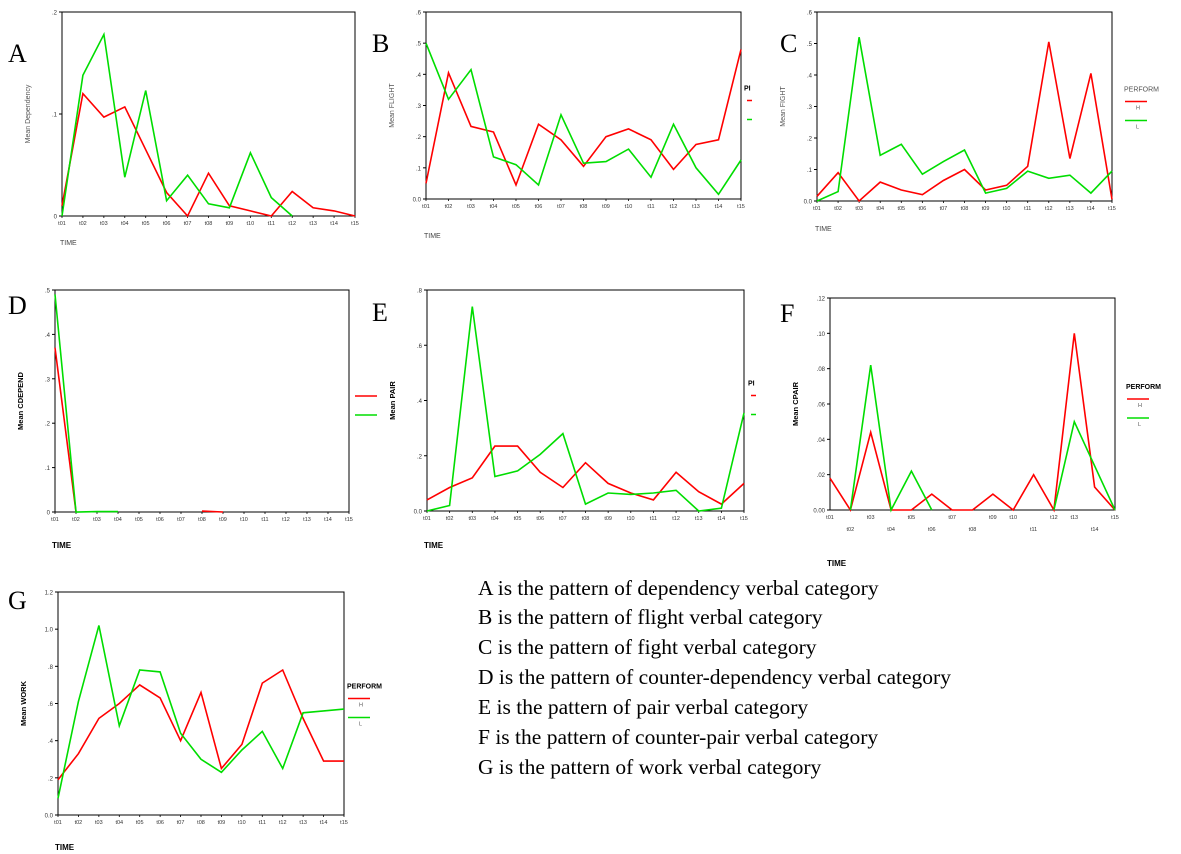  What do you see at coordinates (65, 847) in the screenshot?
I see `x-axis-label: TIME` at bounding box center [65, 847].